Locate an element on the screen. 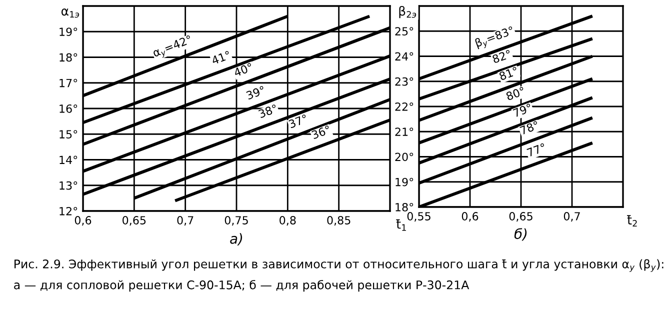 Image resolution: width=668 pixels, height=320 pixels. text: а — для сопловой решетки С-90-15А; б — для рабочей решетки Р-30-21А is located at coordinates (242, 286).